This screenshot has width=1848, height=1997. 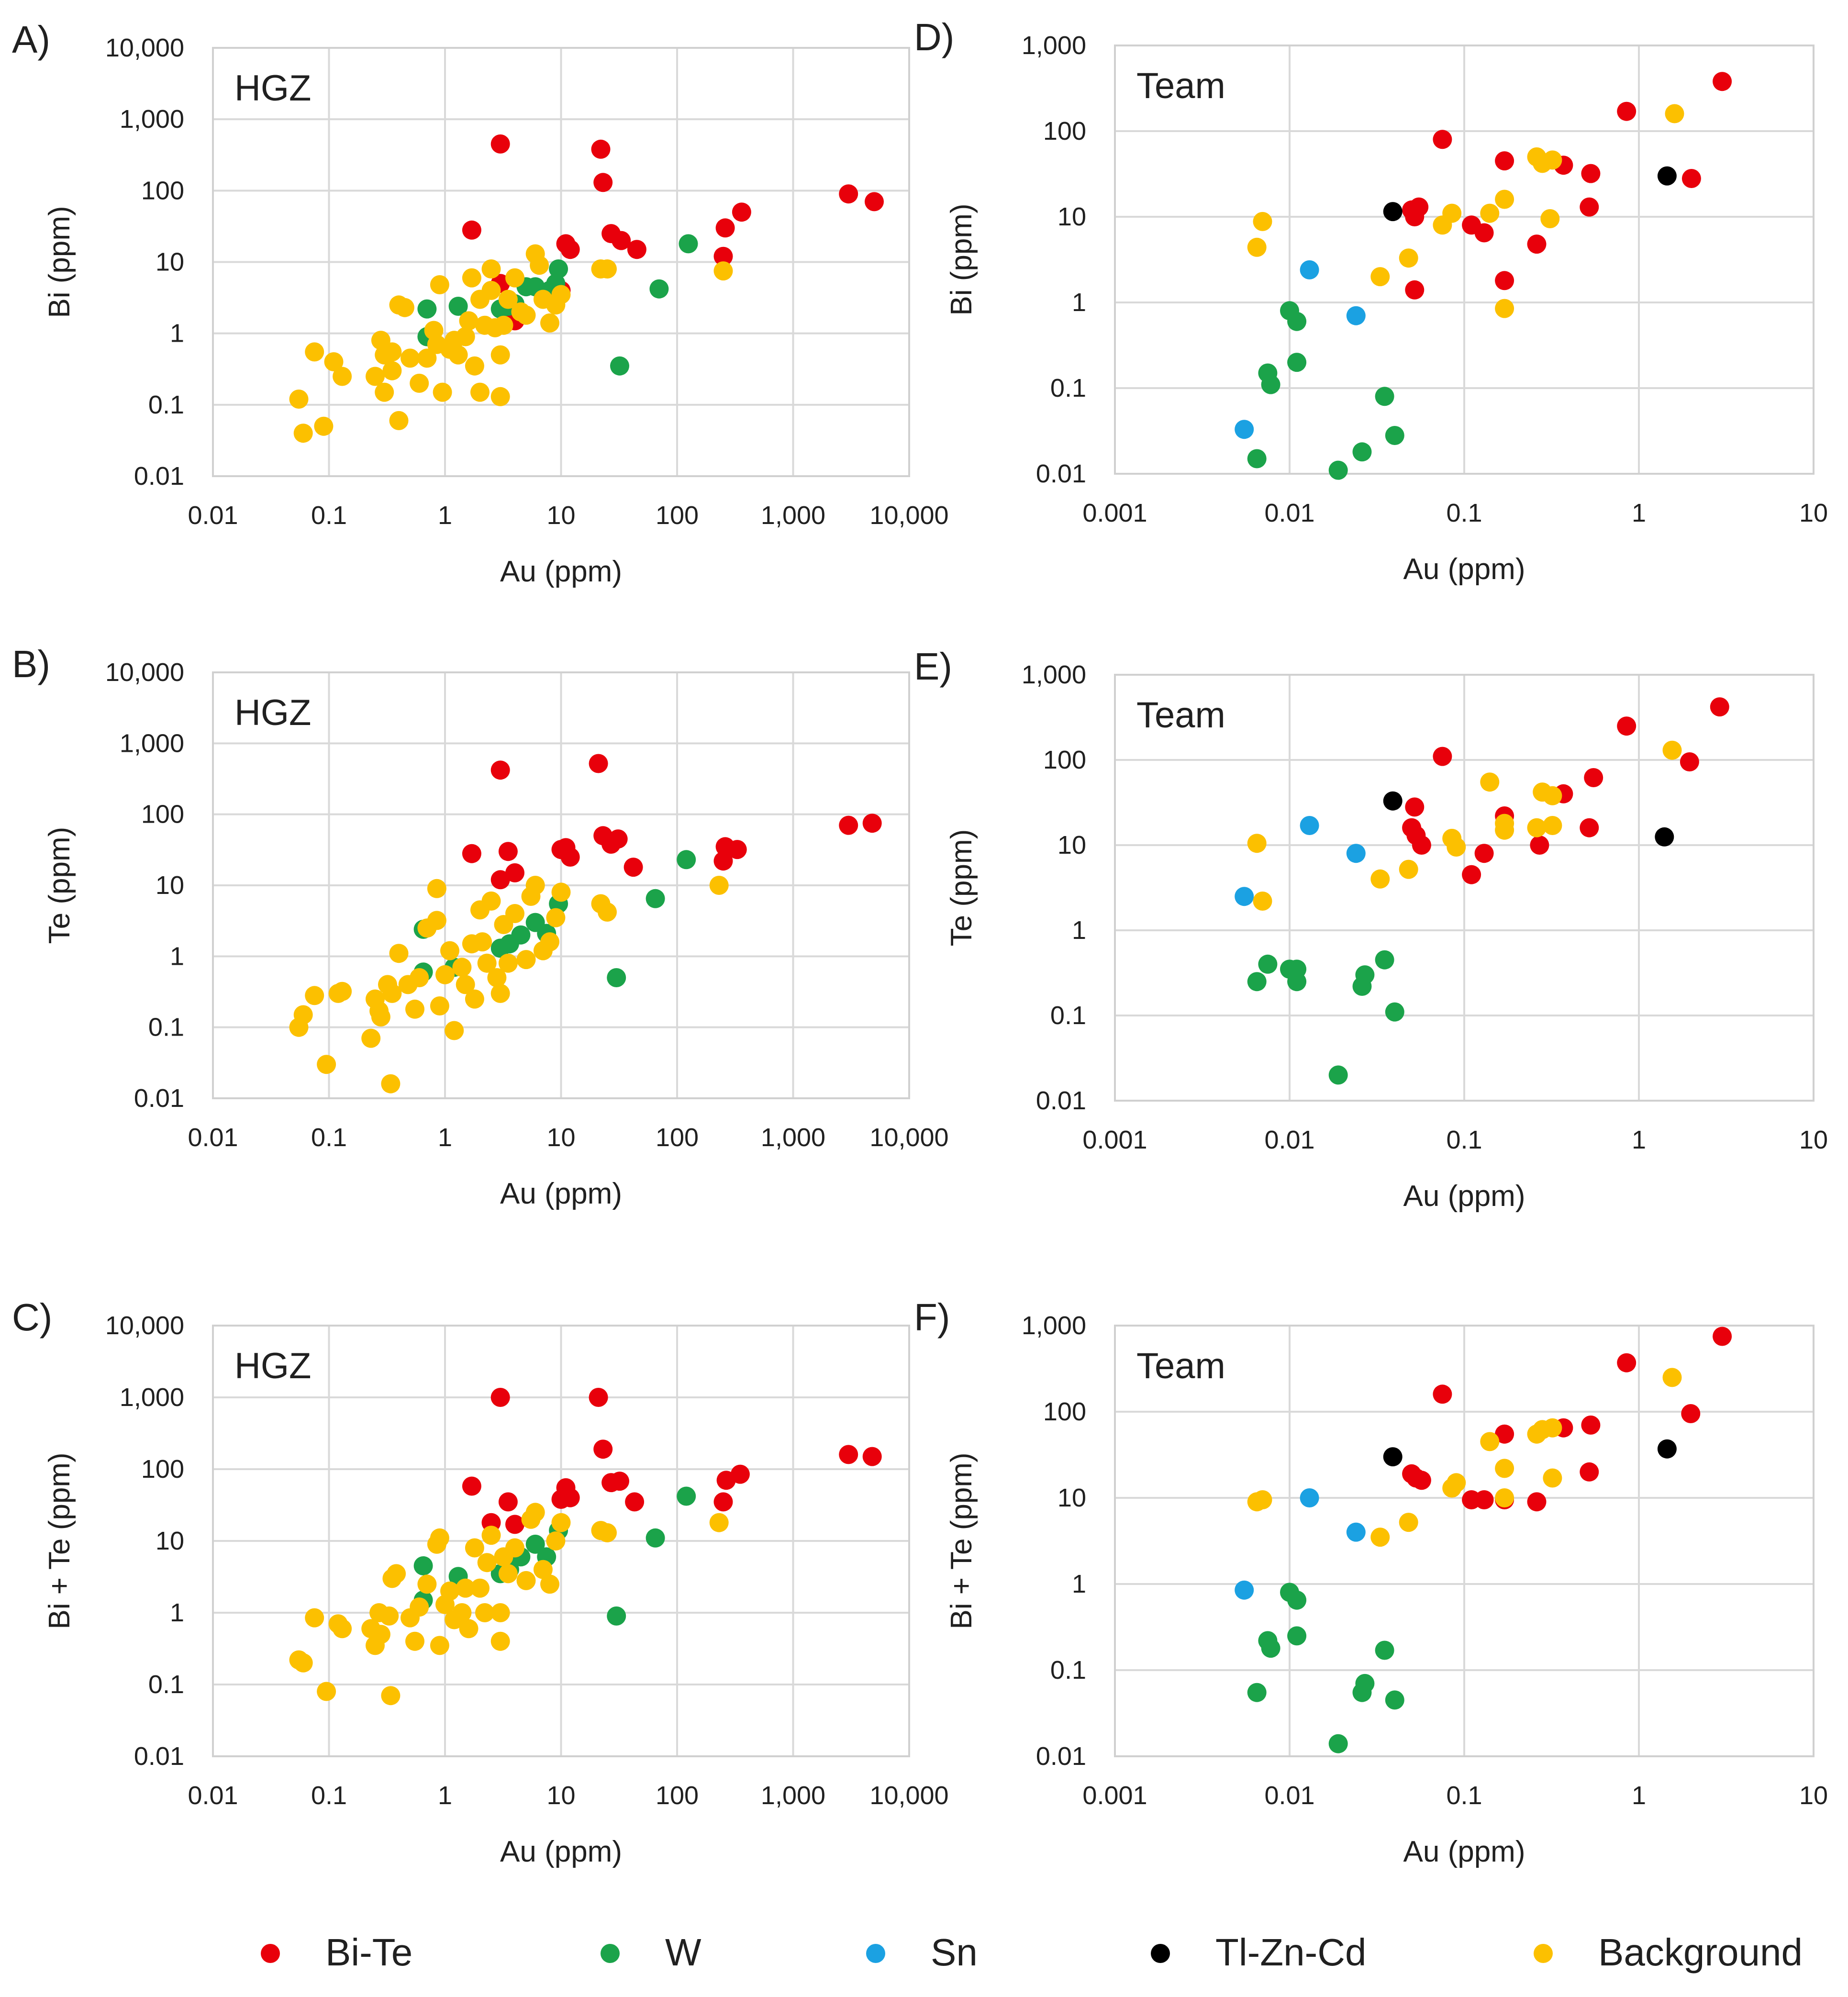 I want to click on legend: Bi-Te W Sn Tl-Zn-Cd Background, so click(x=1032, y=1953).